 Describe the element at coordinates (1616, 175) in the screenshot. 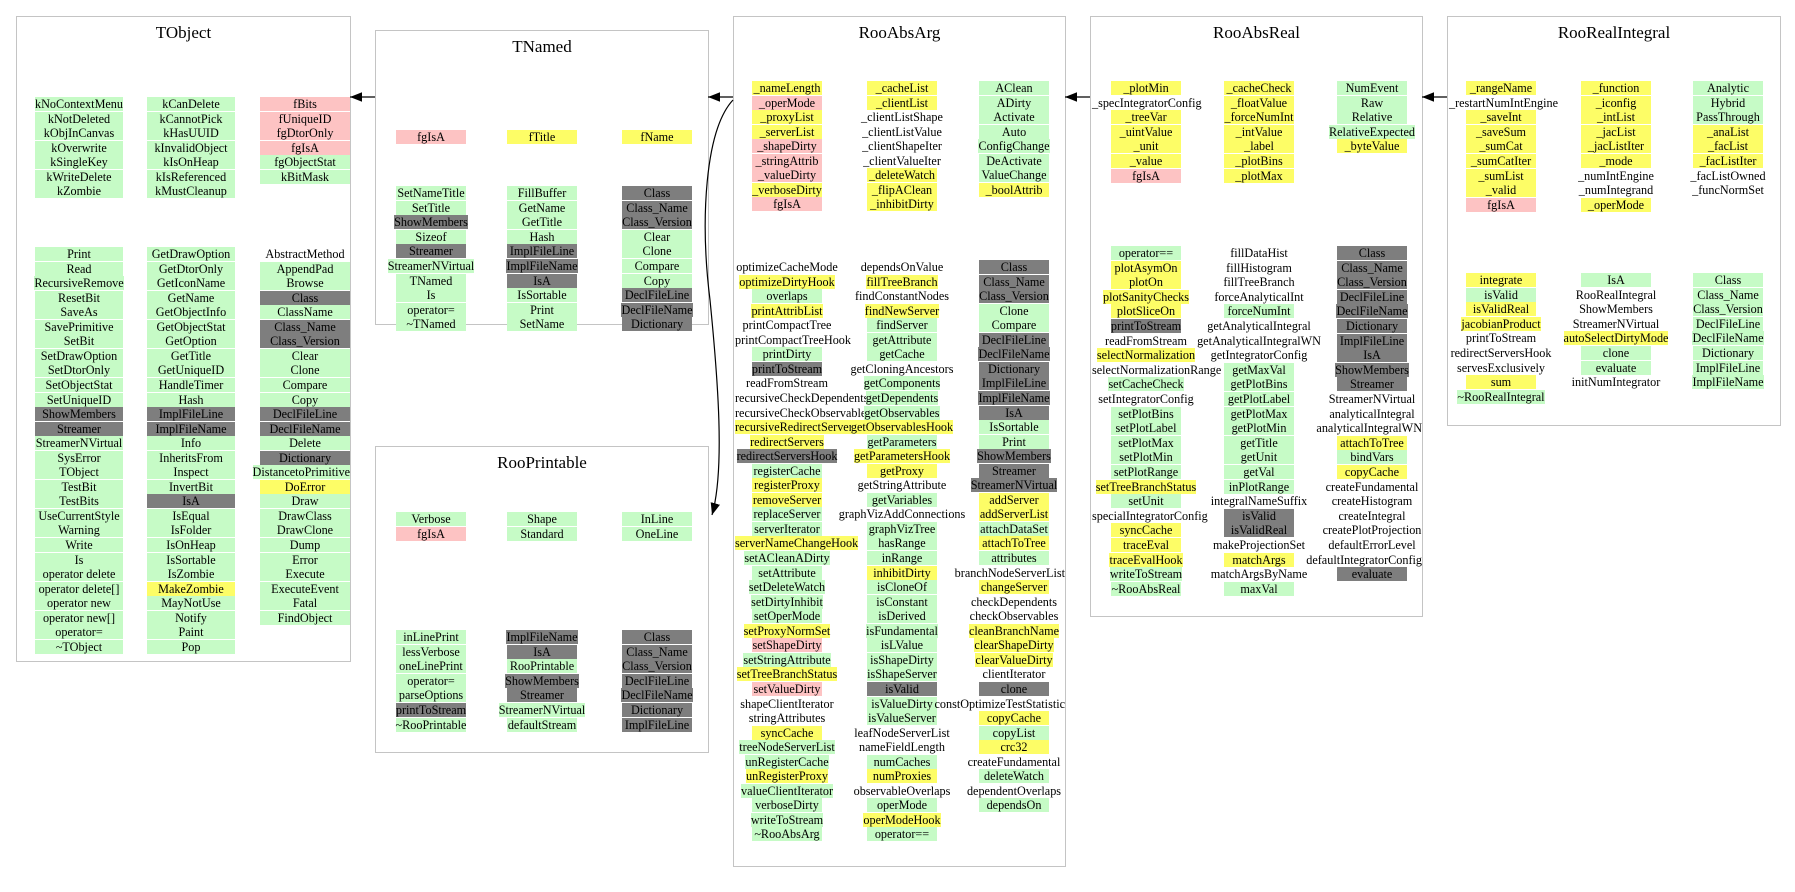

I see `member-roorealintegral-0-1-6: _numIntEngine` at that location.